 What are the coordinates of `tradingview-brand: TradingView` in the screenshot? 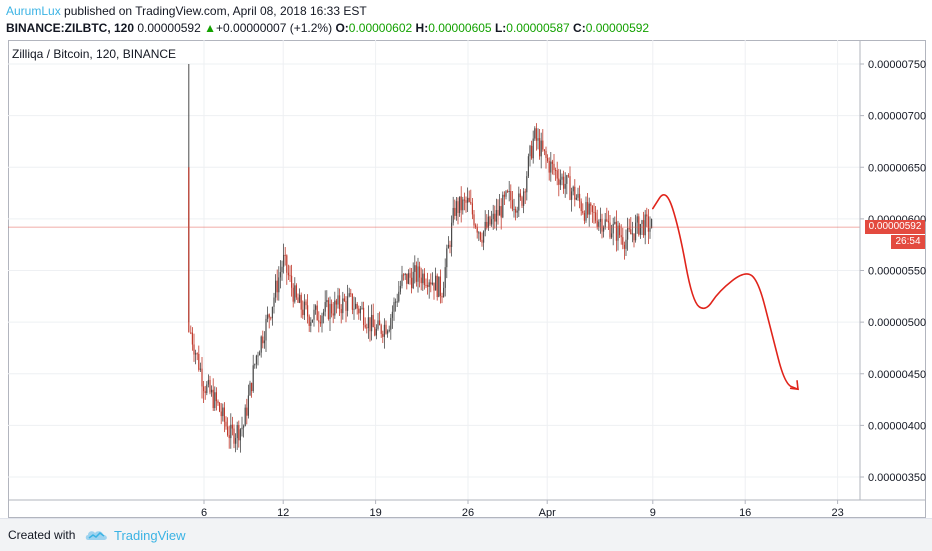 It's located at (135, 535).